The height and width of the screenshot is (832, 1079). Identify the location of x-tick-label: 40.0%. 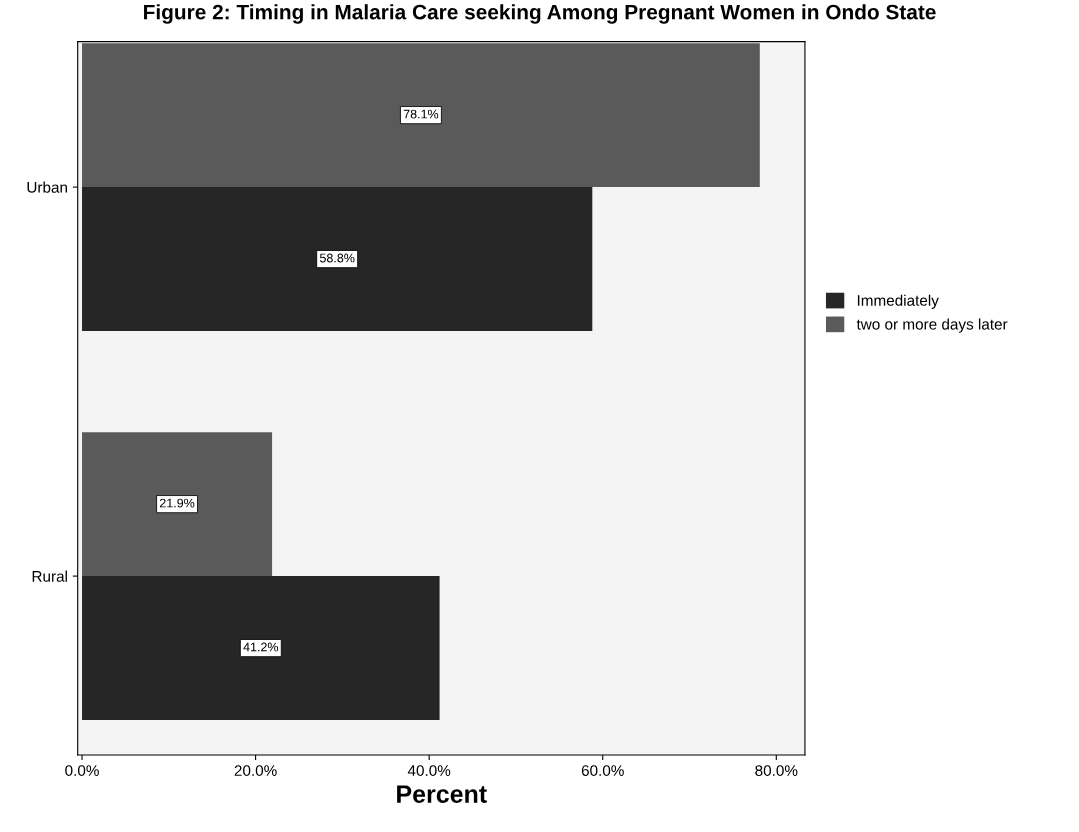
(429, 770).